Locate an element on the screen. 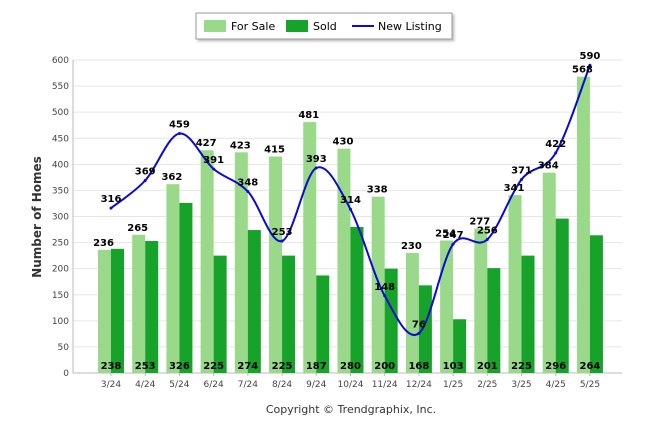 Image resolution: width=646 pixels, height=434 pixels. label-new-listing: 256 is located at coordinates (487, 230).